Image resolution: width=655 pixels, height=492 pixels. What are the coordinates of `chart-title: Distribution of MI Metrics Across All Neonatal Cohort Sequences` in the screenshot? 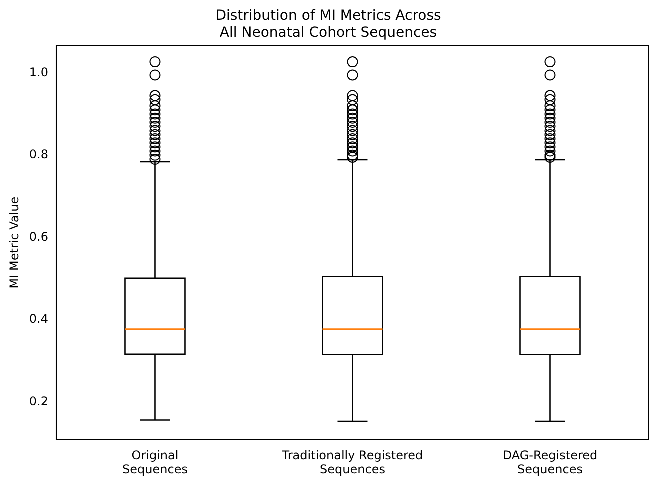 It's located at (329, 24).